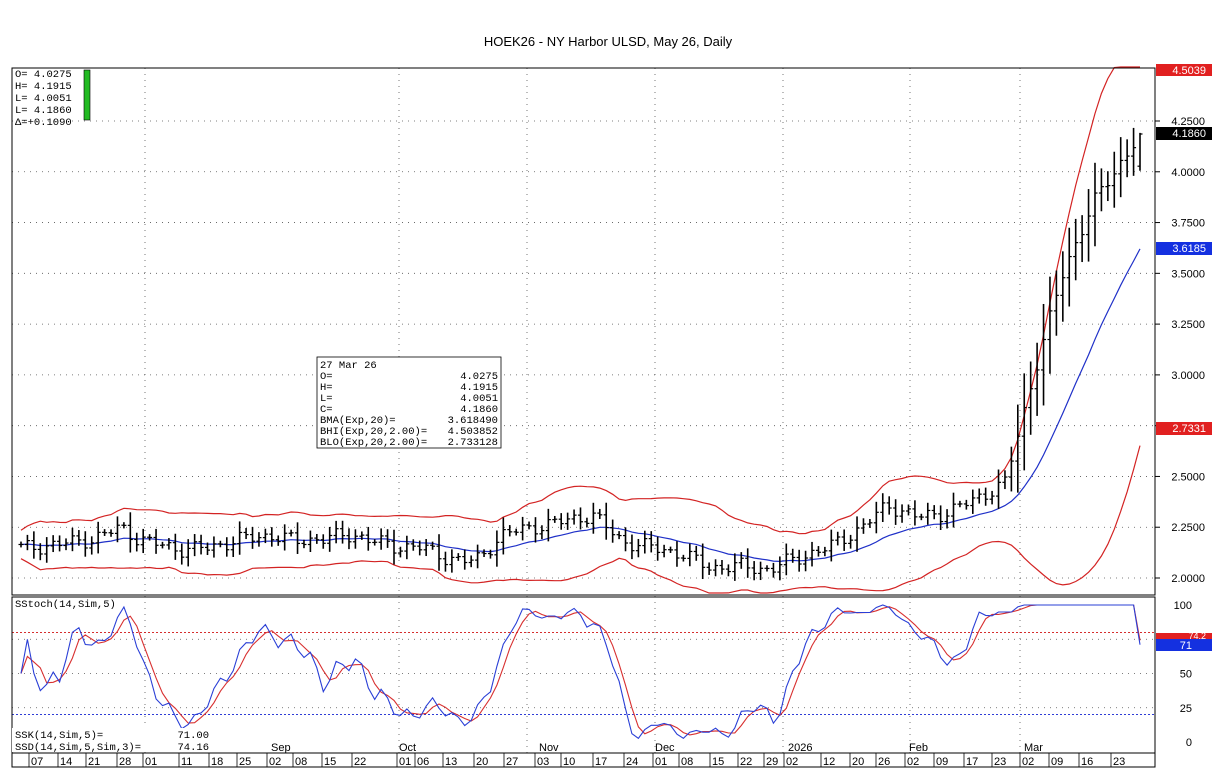 The height and width of the screenshot is (775, 1216). I want to click on tooltip-label: BMA(Exp,20)=, so click(358, 421).